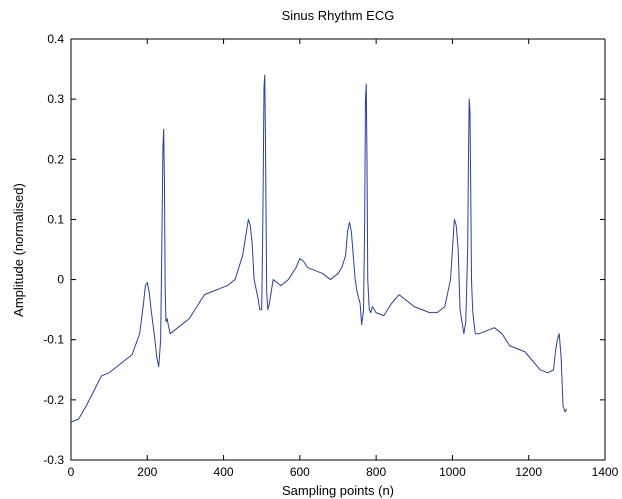 The height and width of the screenshot is (499, 622). I want to click on x-tick-label: 0, so click(71, 472).